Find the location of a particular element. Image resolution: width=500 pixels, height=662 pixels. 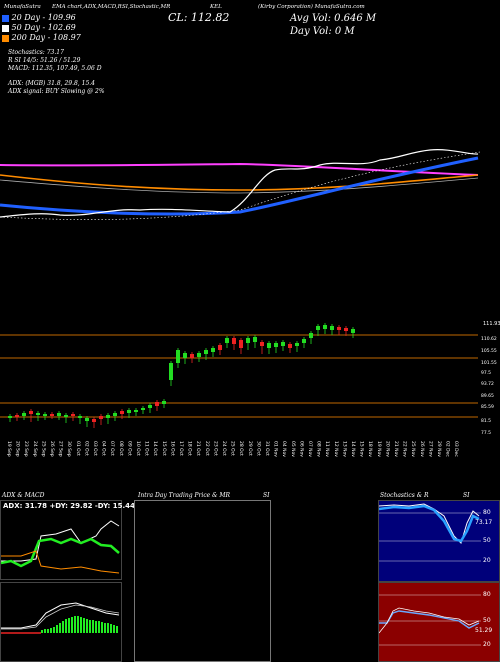

date-label: 18 Oct is located at coordinates (190, 448).